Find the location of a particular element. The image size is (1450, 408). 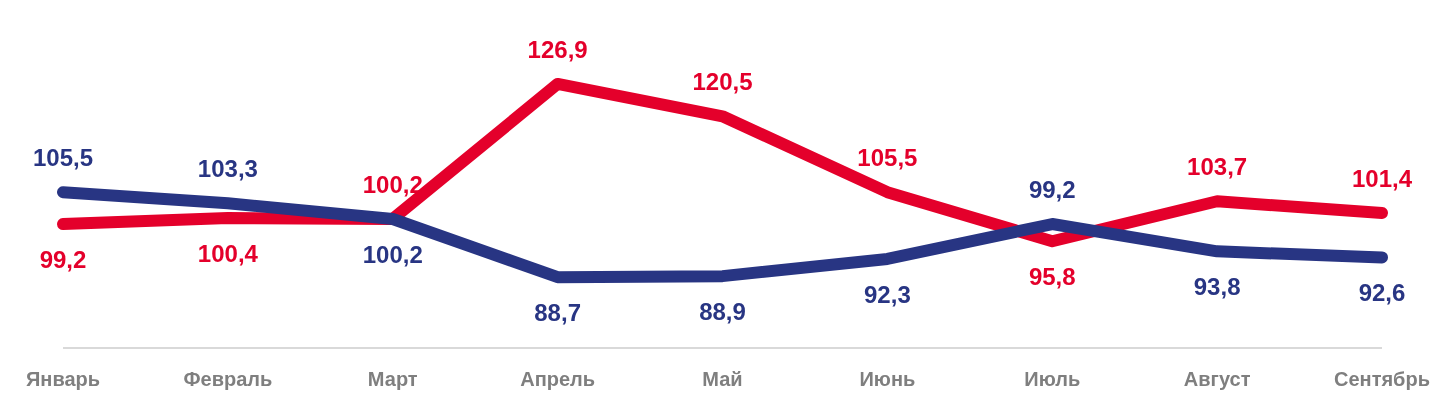

x-tick-label: Август is located at coordinates (1217, 379).